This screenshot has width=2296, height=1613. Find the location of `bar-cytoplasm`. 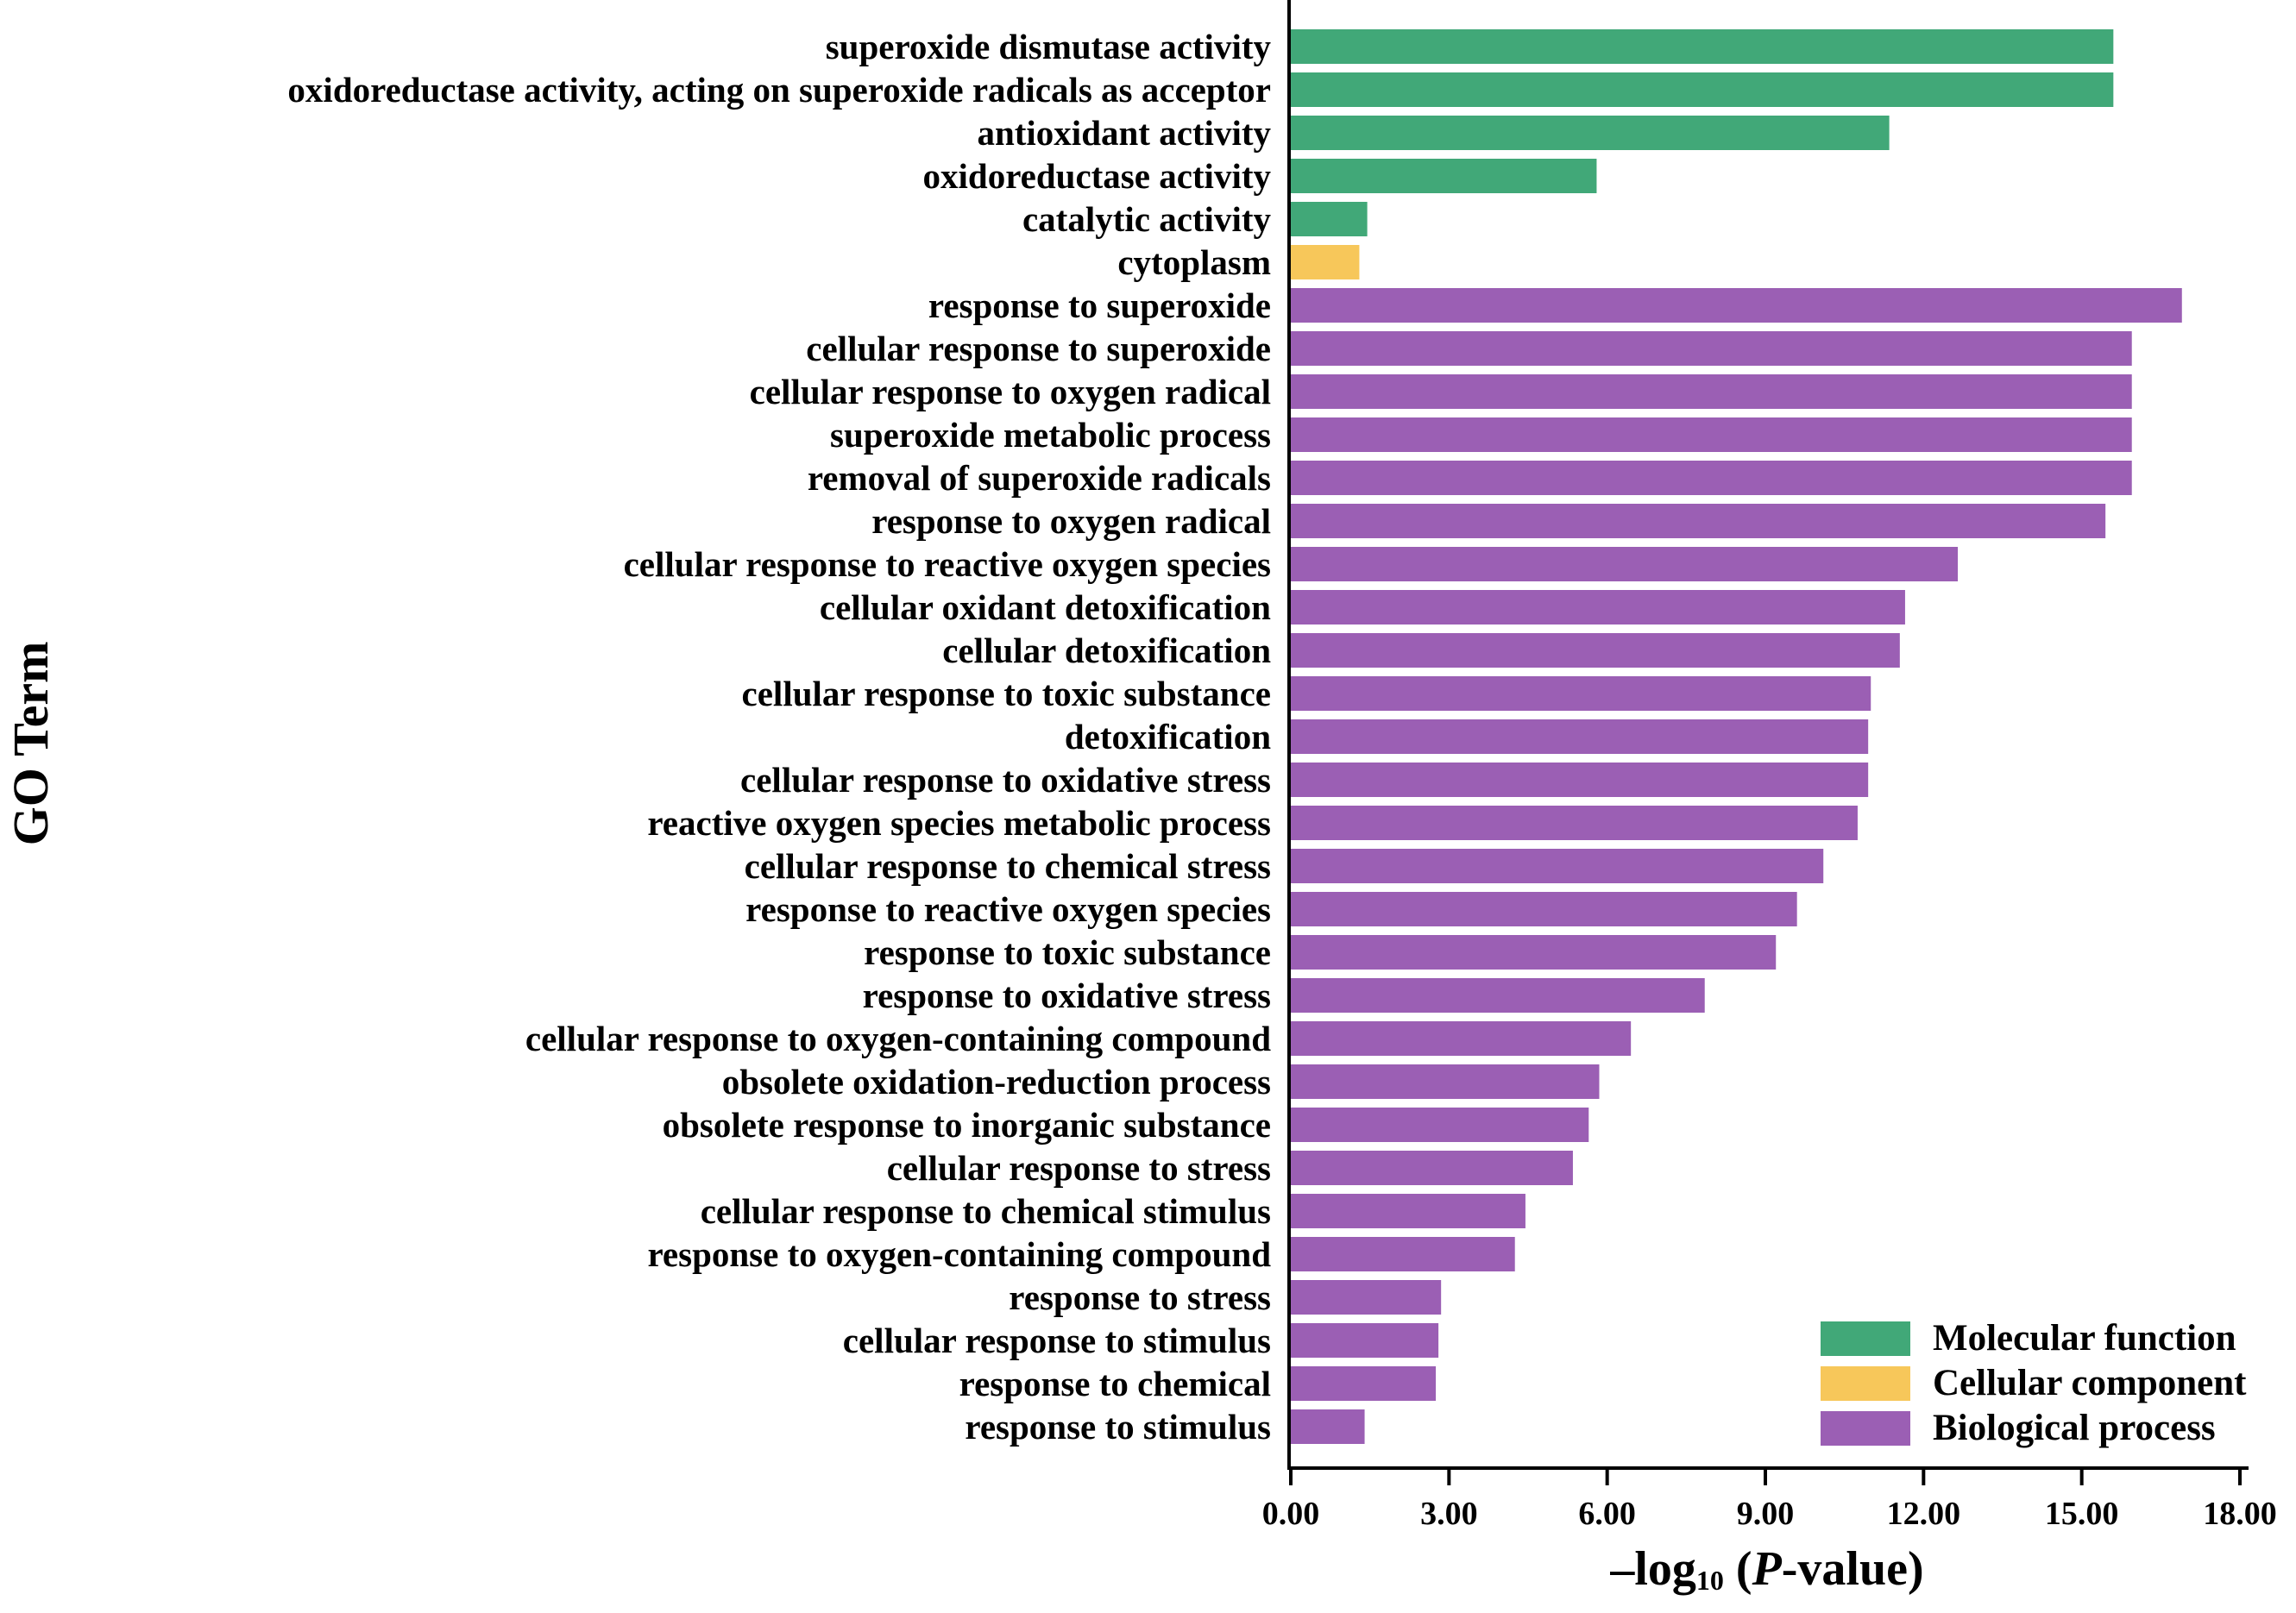

bar-cytoplasm is located at coordinates (1325, 262).